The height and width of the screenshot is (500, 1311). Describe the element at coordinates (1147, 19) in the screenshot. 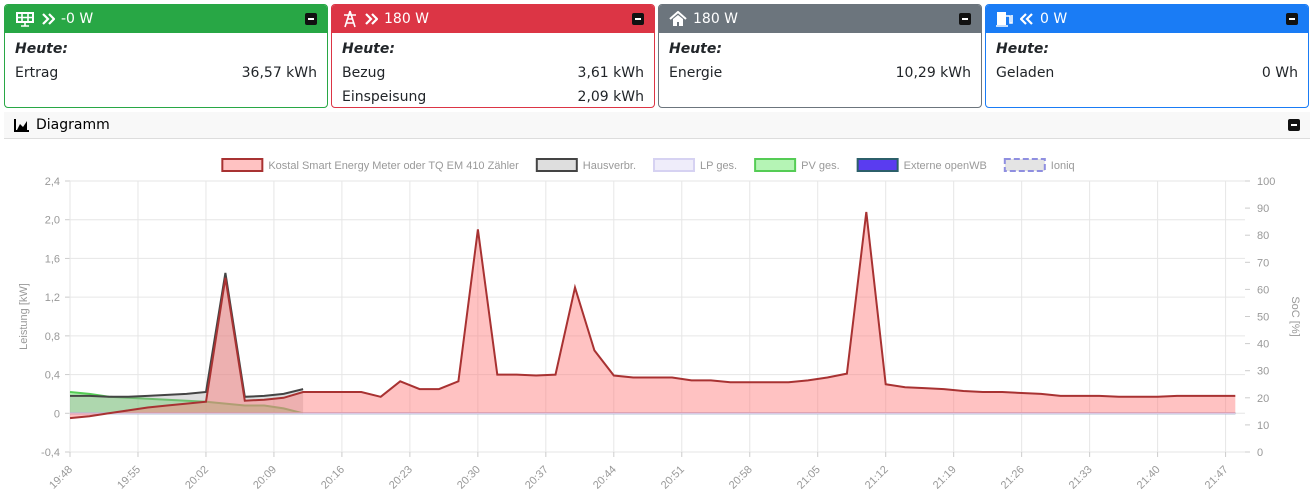

I see `card-header: 0 W` at that location.